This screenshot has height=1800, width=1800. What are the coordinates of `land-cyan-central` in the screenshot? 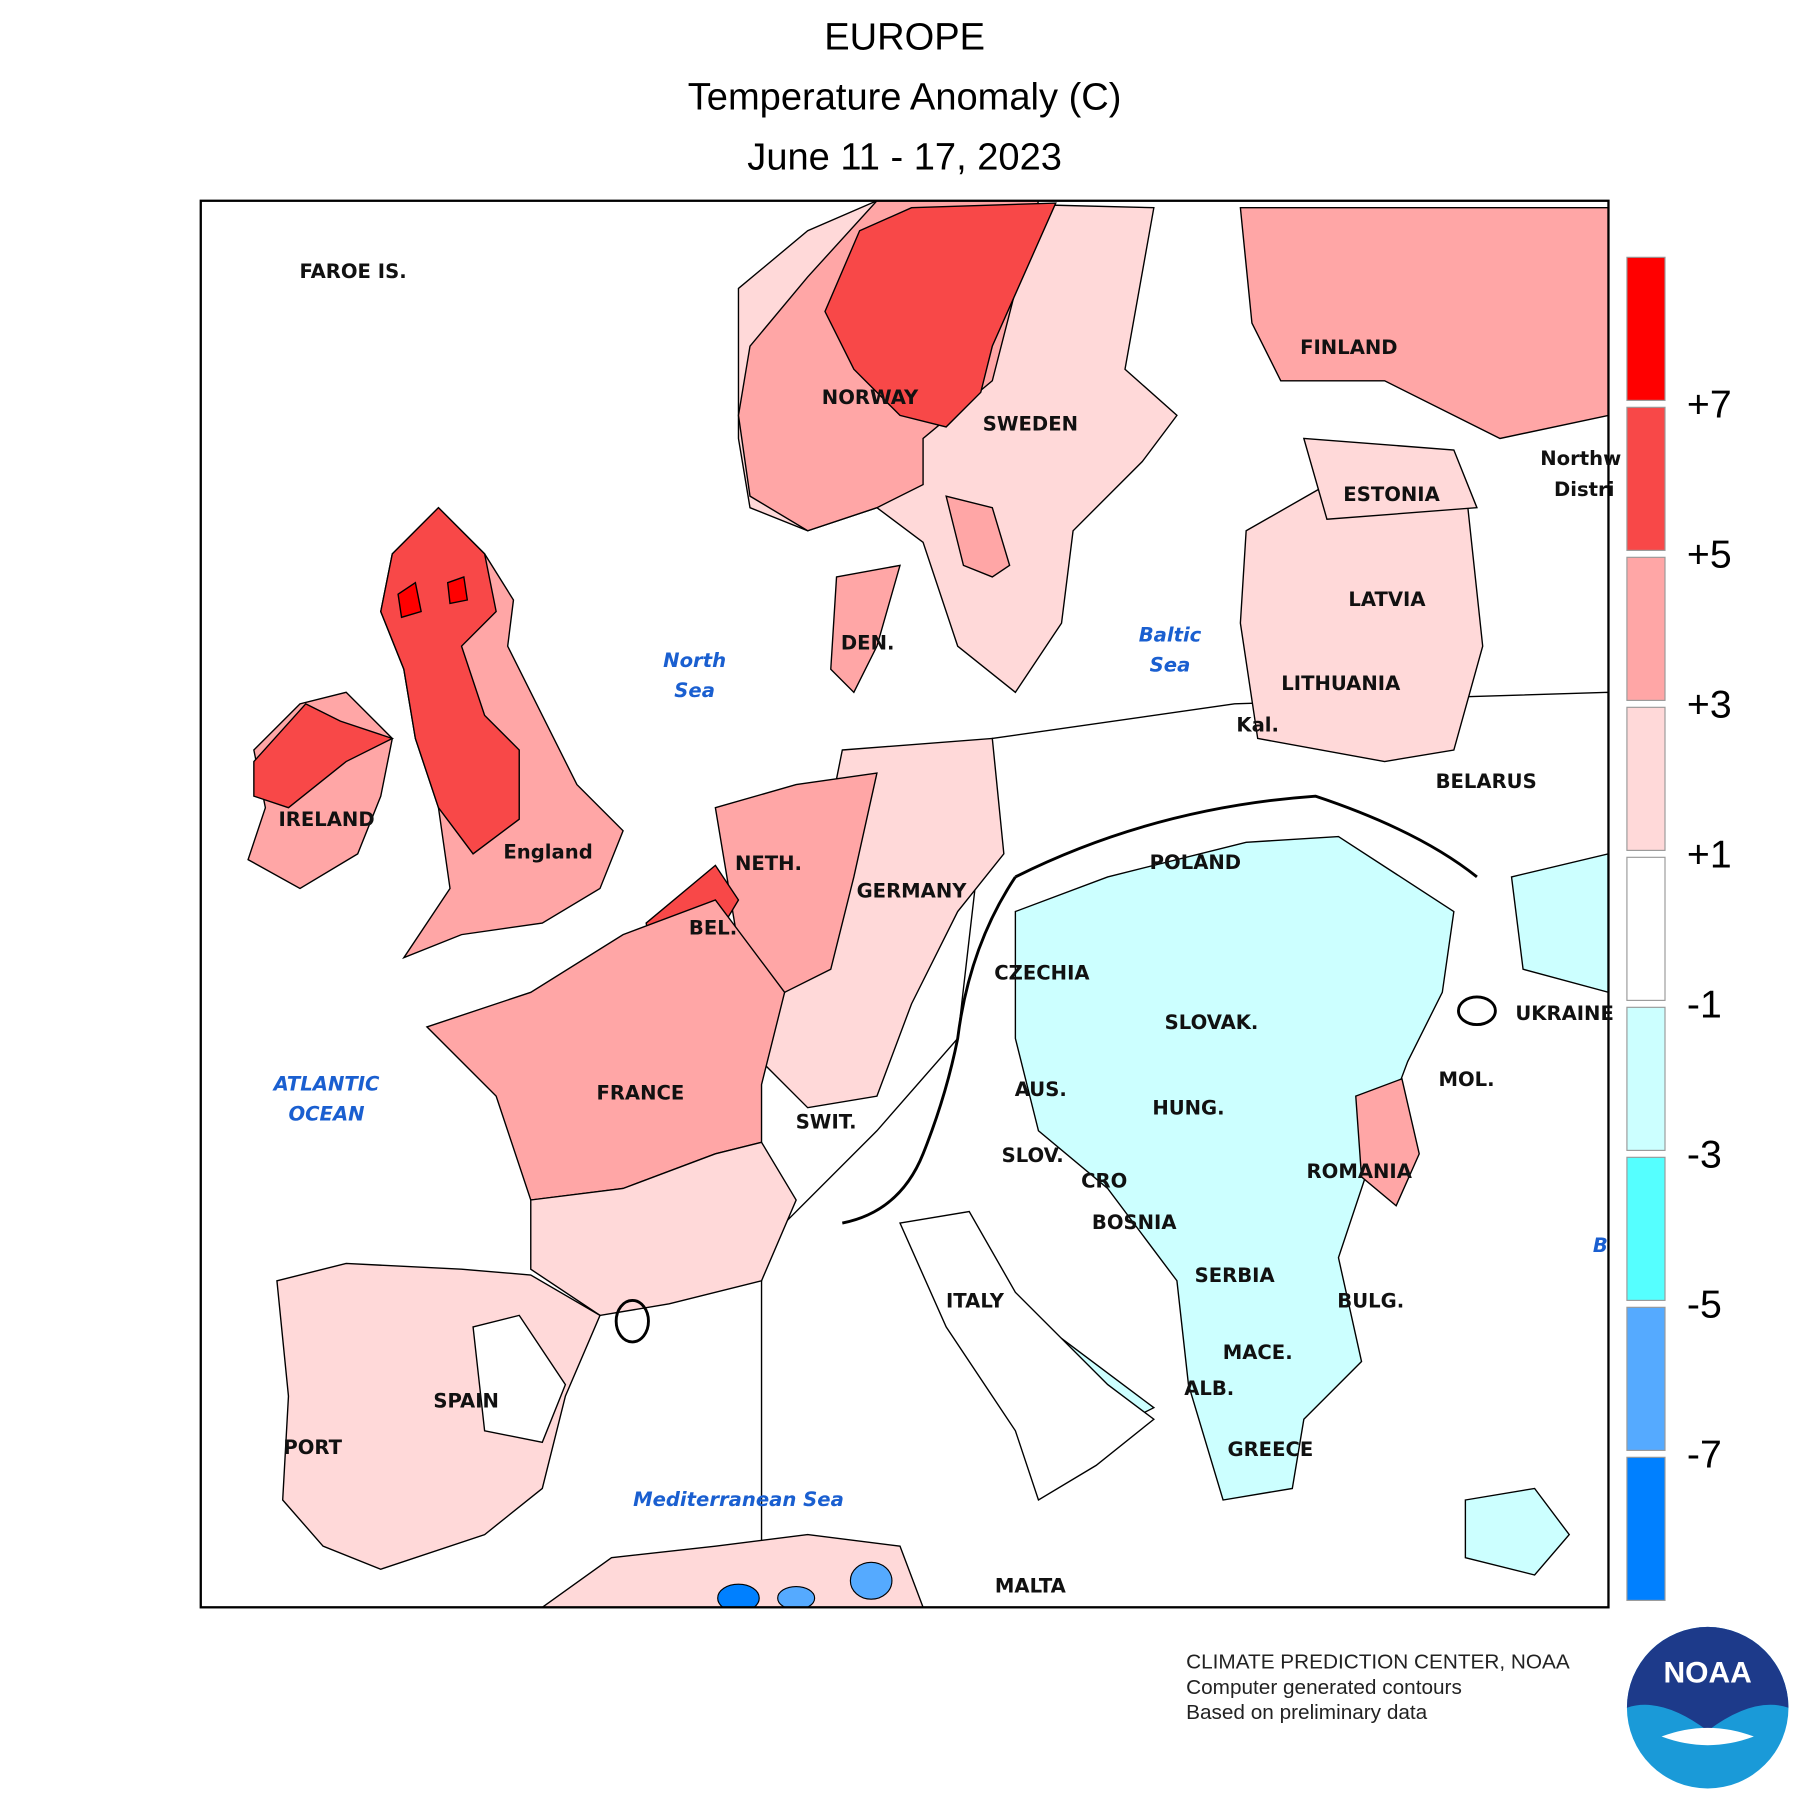 It's located at (1234, 1168).